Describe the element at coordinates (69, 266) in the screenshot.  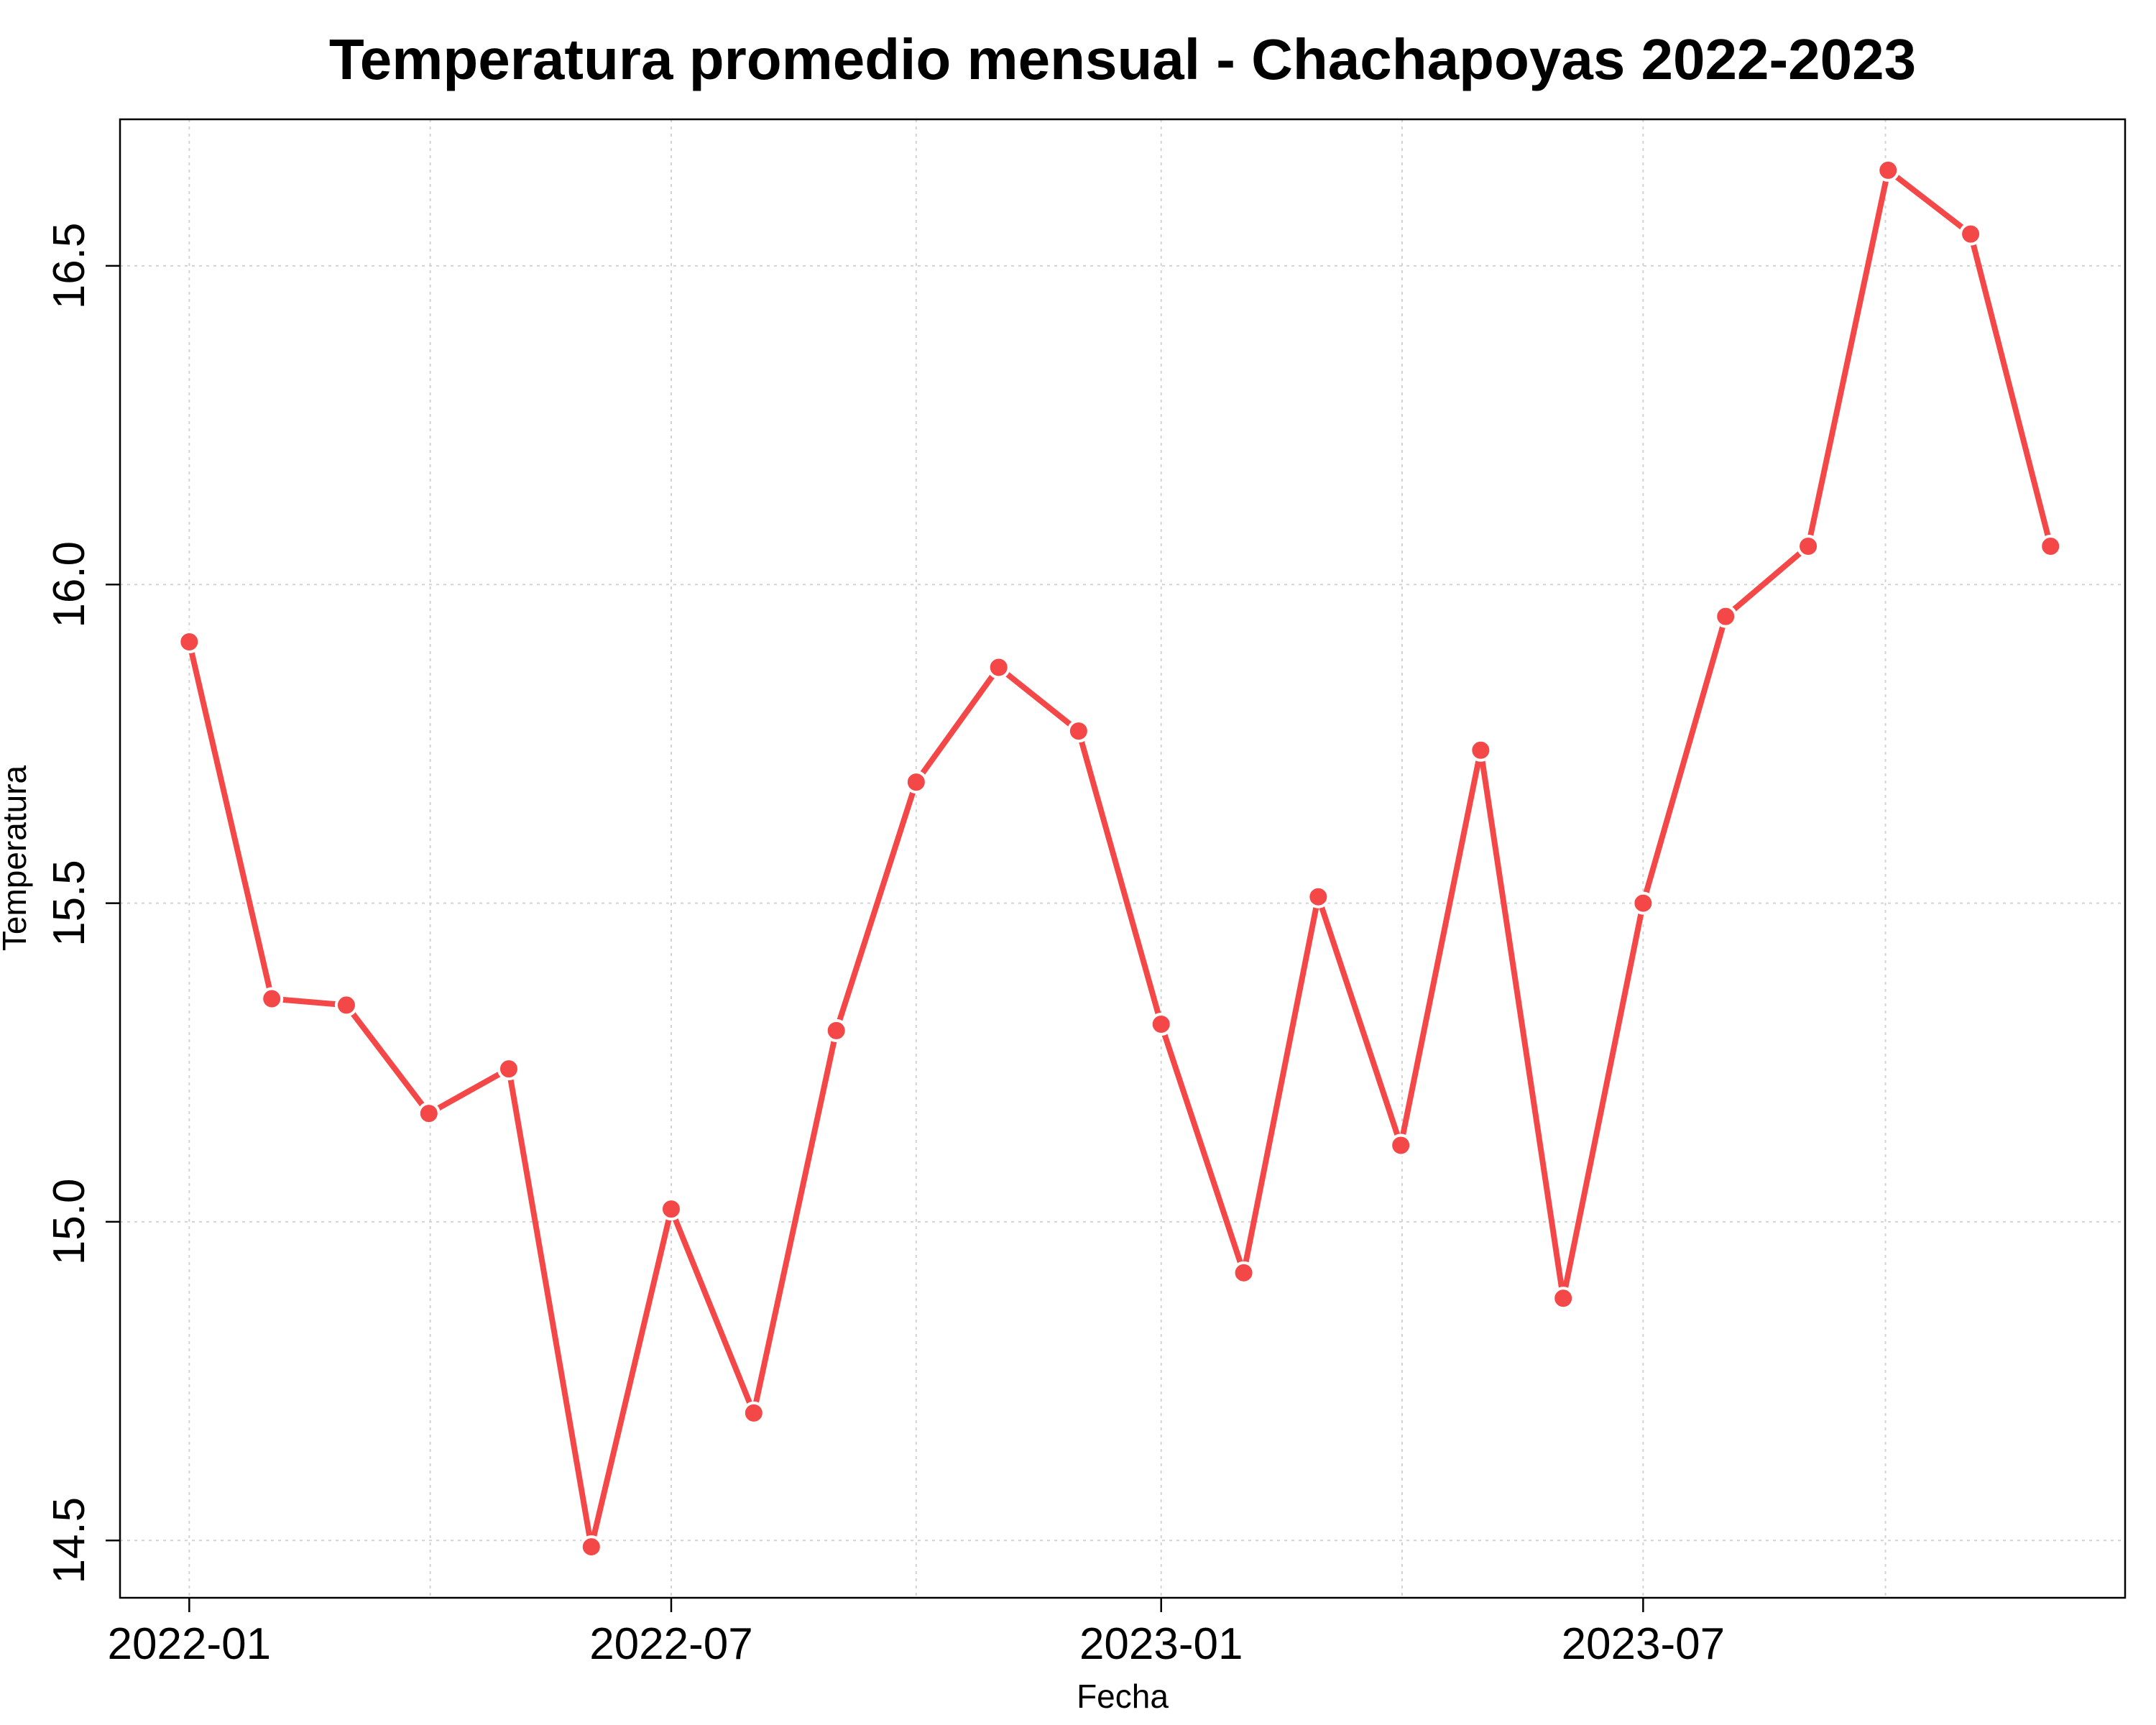
I see `y-tick-label: 16.5` at that location.